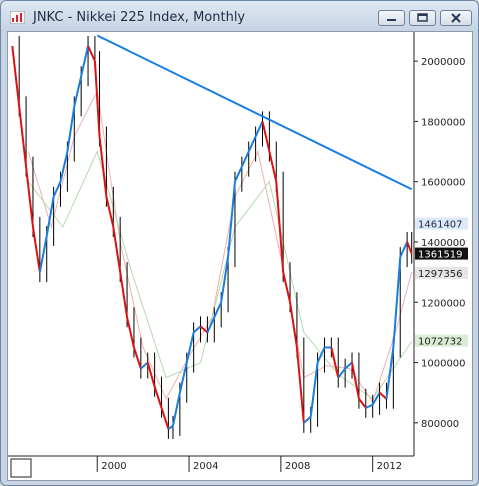  I want to click on x-tick-label: 2008, so click(297, 466).